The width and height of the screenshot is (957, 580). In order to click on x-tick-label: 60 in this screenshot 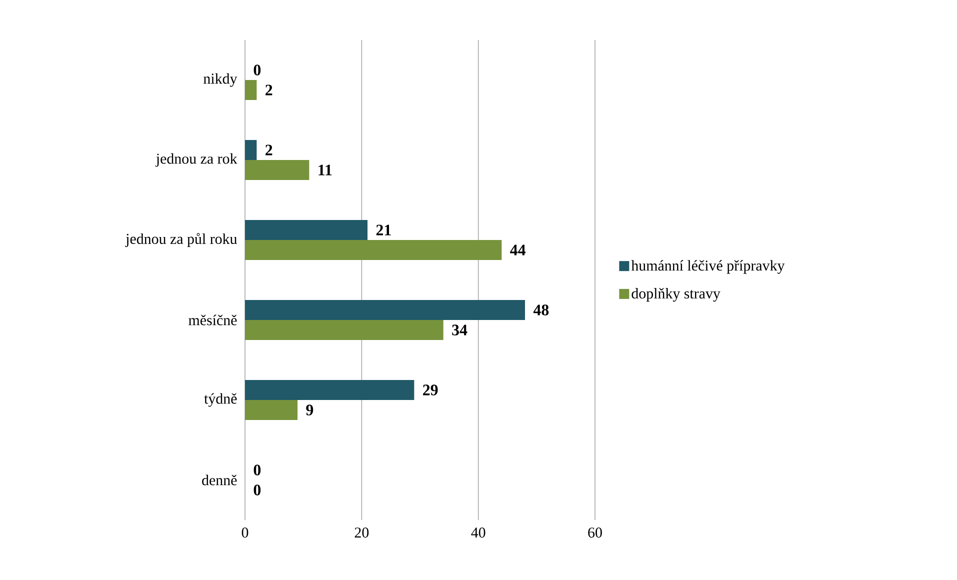, I will do `click(595, 533)`.